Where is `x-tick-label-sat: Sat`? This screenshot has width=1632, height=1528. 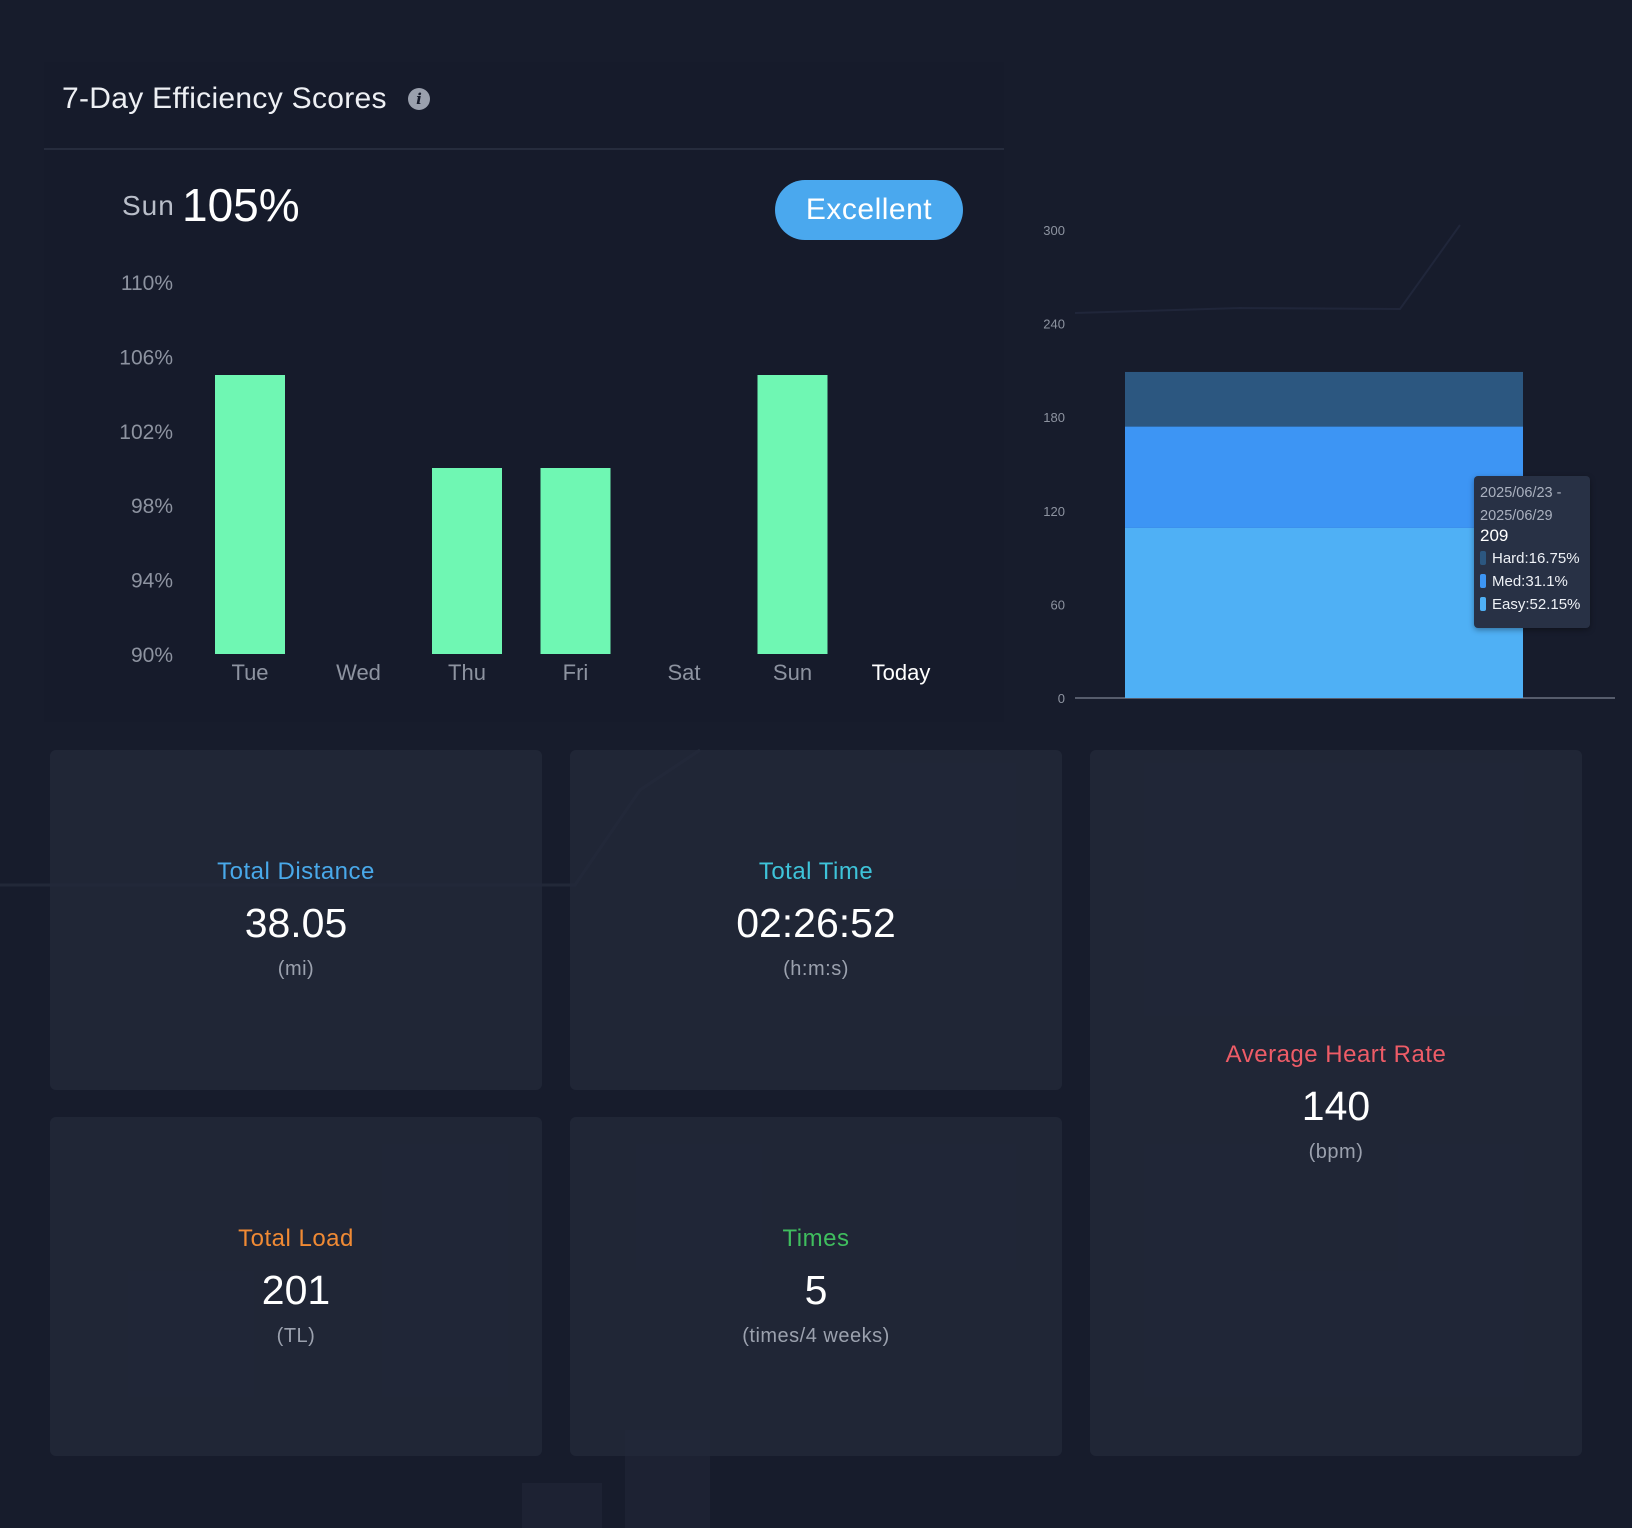 x-tick-label-sat: Sat is located at coordinates (683, 672).